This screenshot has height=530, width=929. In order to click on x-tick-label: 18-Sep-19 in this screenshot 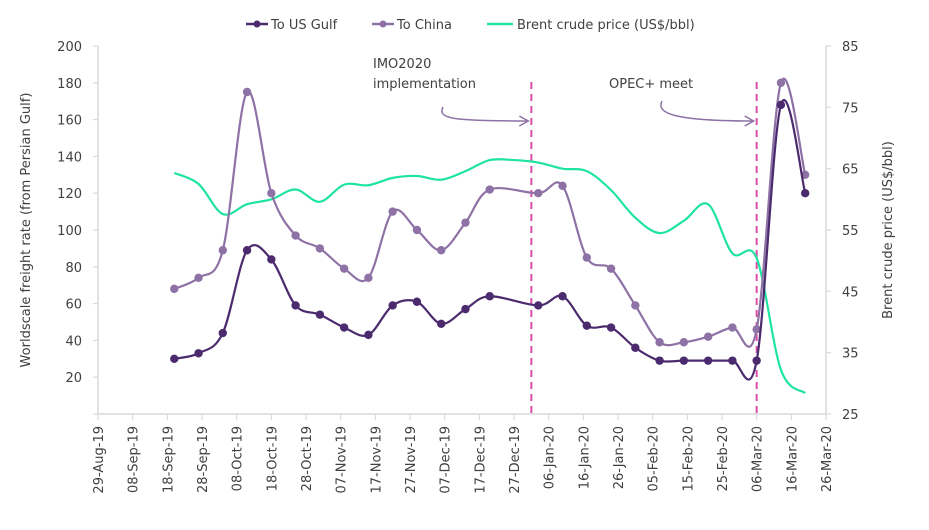, I will do `click(168, 459)`.